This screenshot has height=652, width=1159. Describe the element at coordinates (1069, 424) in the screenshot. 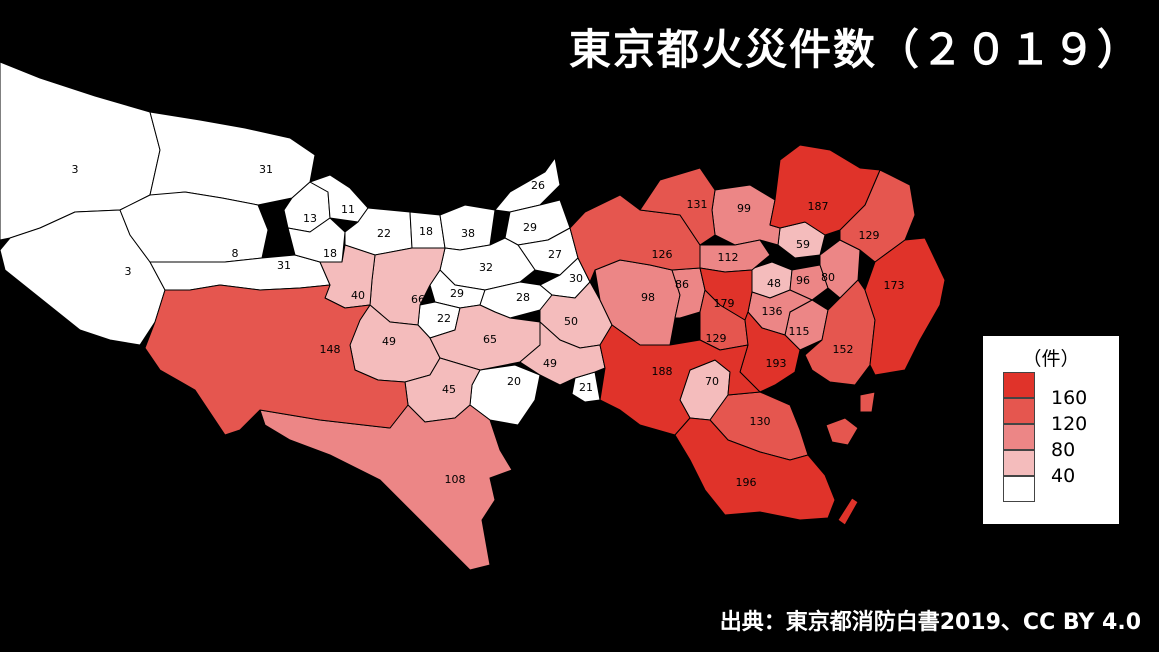

I see `legend-label: 120` at that location.